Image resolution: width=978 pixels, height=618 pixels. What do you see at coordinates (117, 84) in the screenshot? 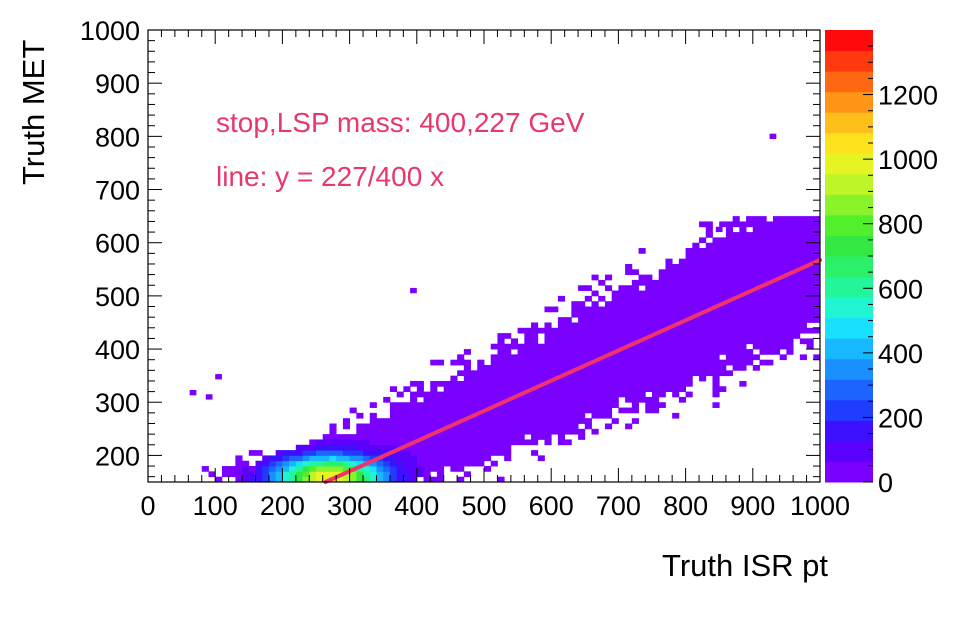
I see `y-tick-label: 900` at bounding box center [117, 84].